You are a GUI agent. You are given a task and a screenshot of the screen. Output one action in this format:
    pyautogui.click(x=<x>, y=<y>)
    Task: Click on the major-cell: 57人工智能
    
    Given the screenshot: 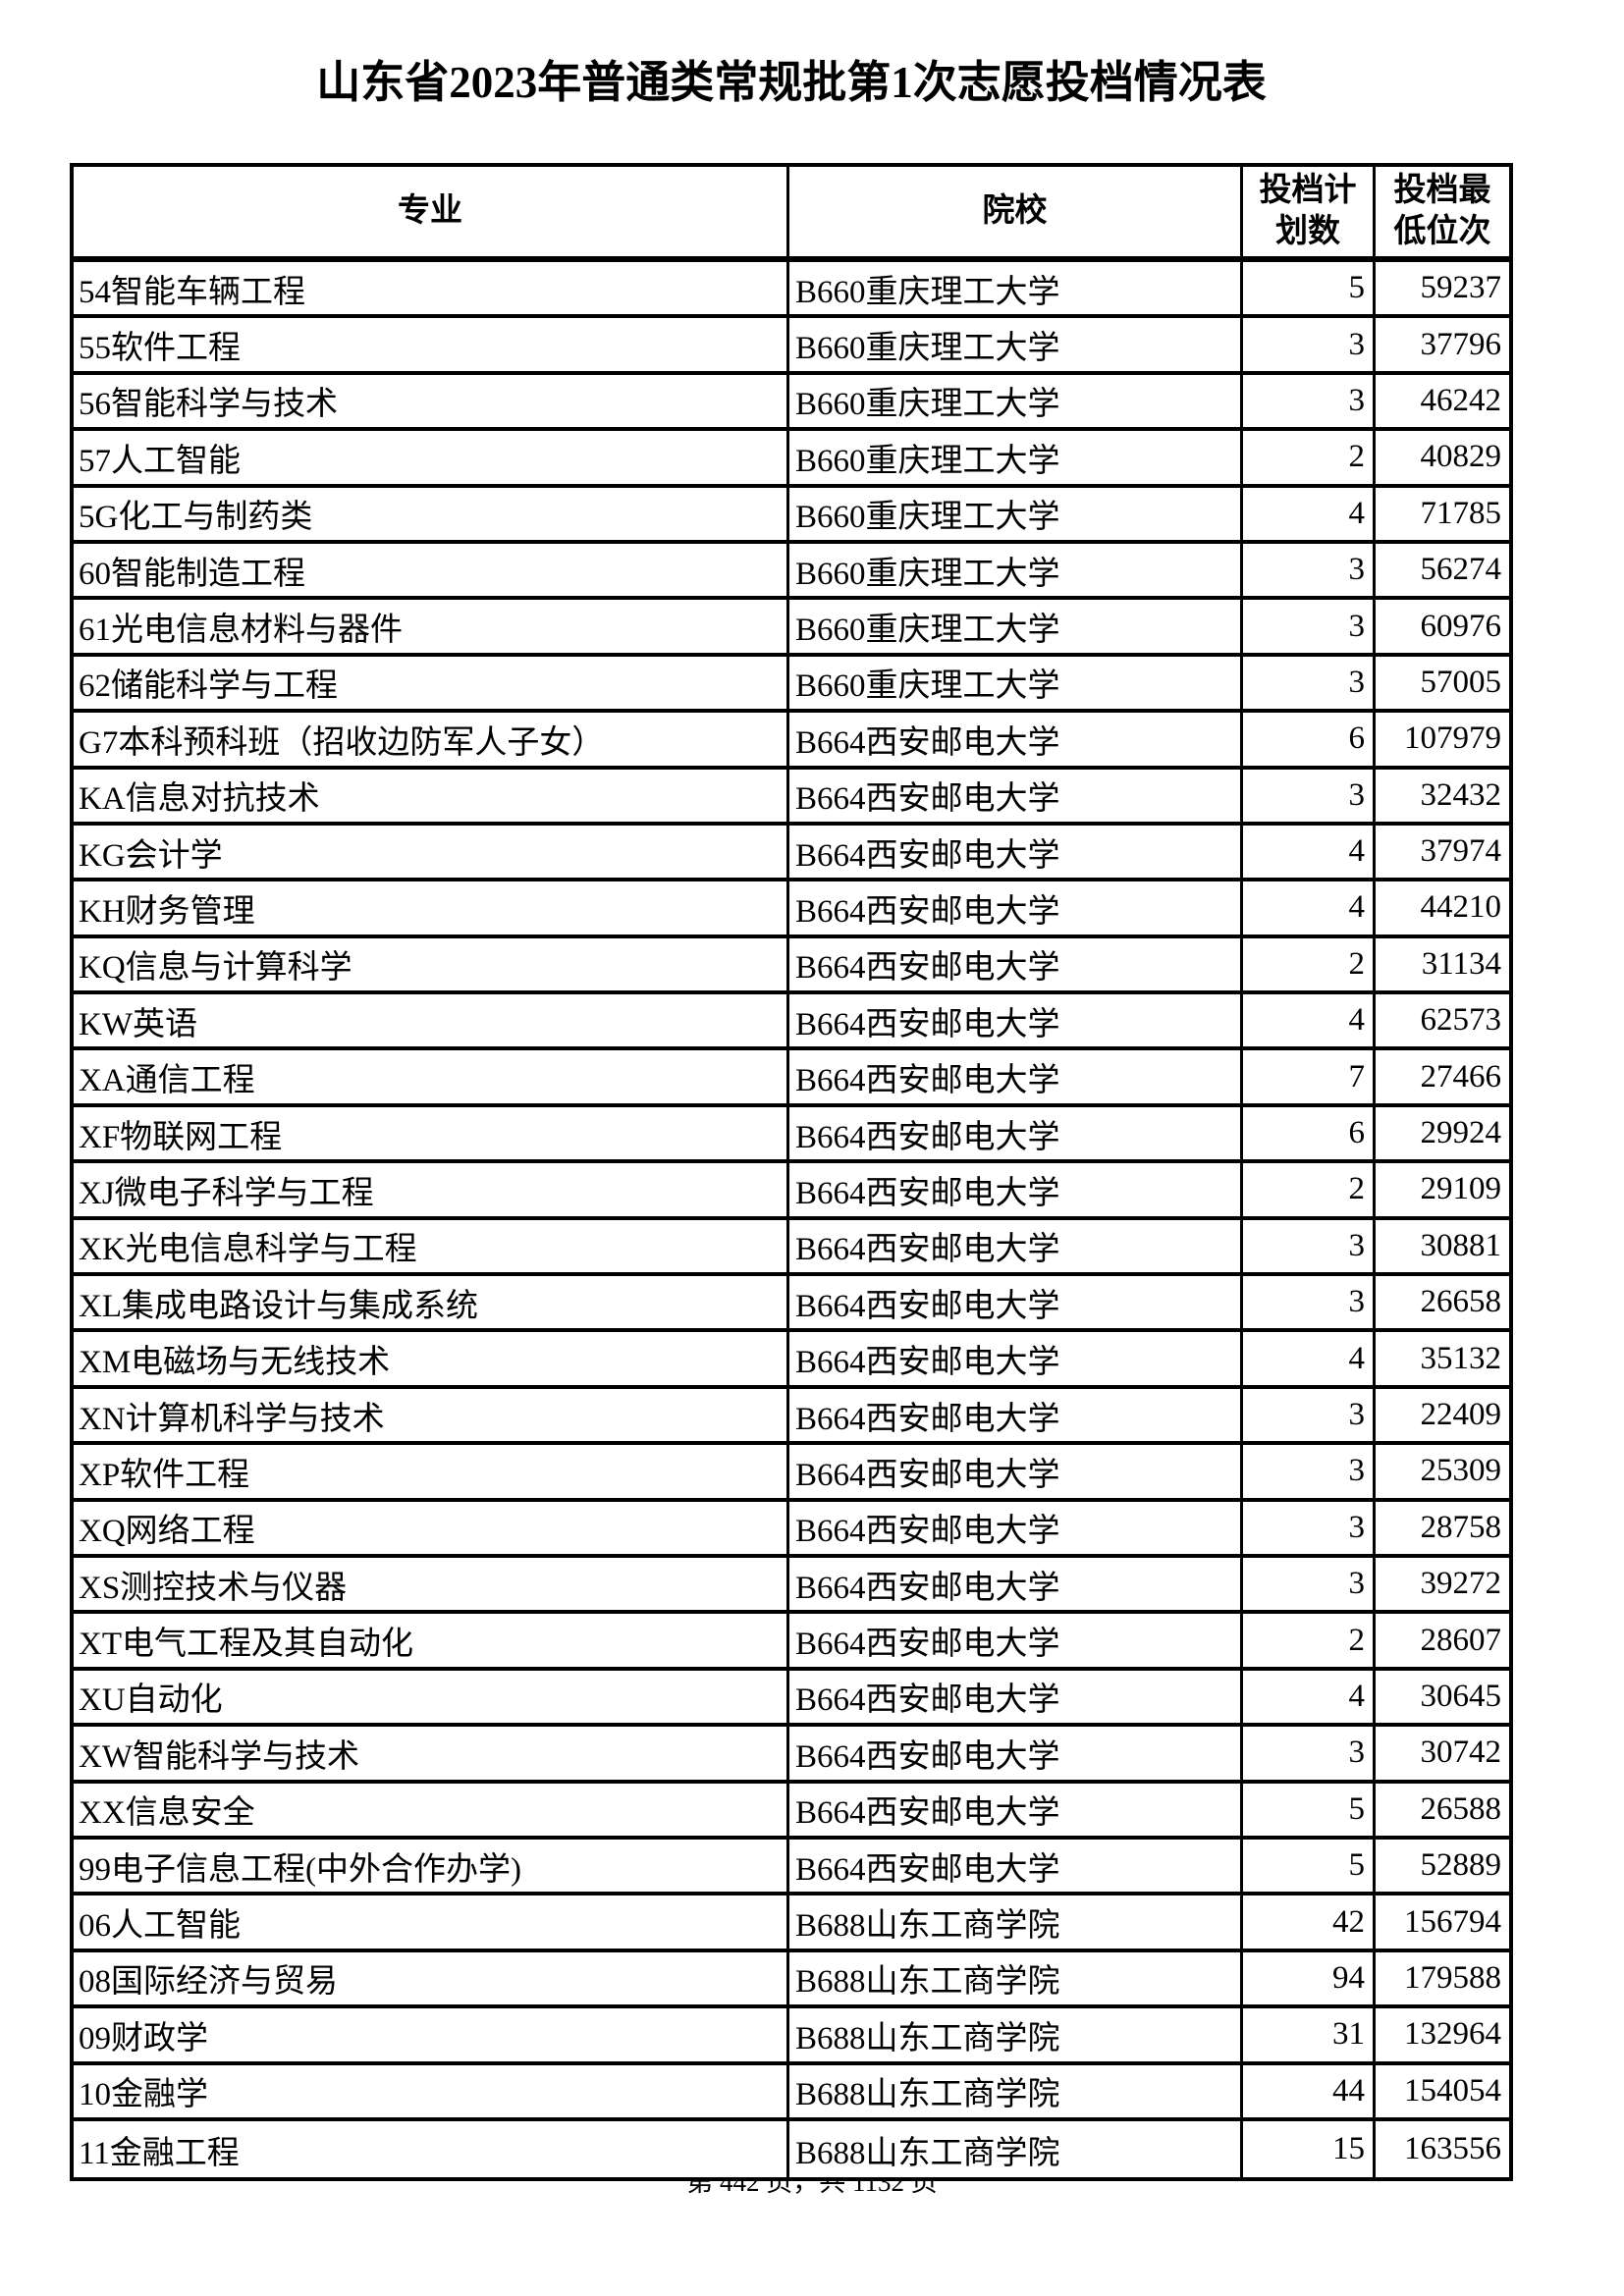 What is the action you would take?
    pyautogui.click(x=431, y=459)
    